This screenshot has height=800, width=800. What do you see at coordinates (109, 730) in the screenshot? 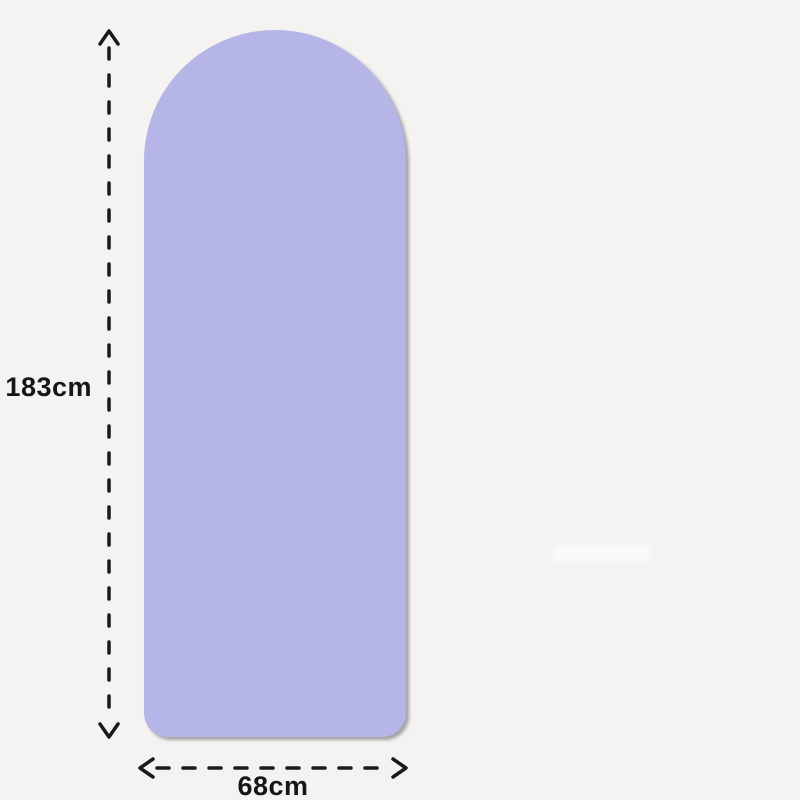
I see `arrow-down-icon` at bounding box center [109, 730].